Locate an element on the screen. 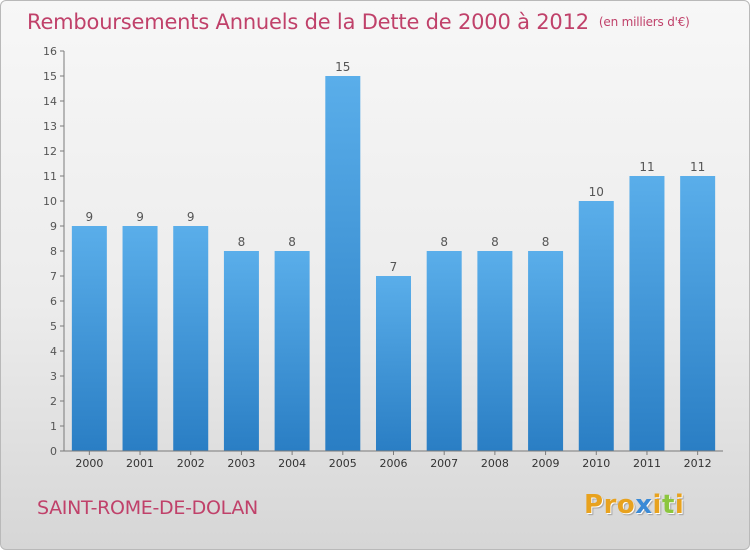 This screenshot has width=750, height=550. bar-2009 is located at coordinates (546, 351).